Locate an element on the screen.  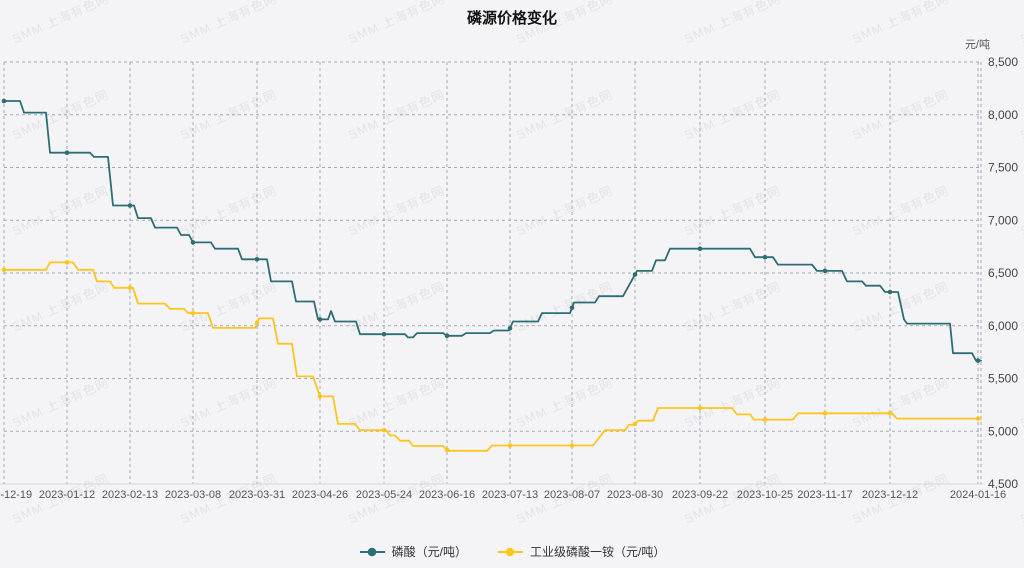
legend-item-label: 工业级磷酸一铵（元/吨） is located at coordinates (598, 552).